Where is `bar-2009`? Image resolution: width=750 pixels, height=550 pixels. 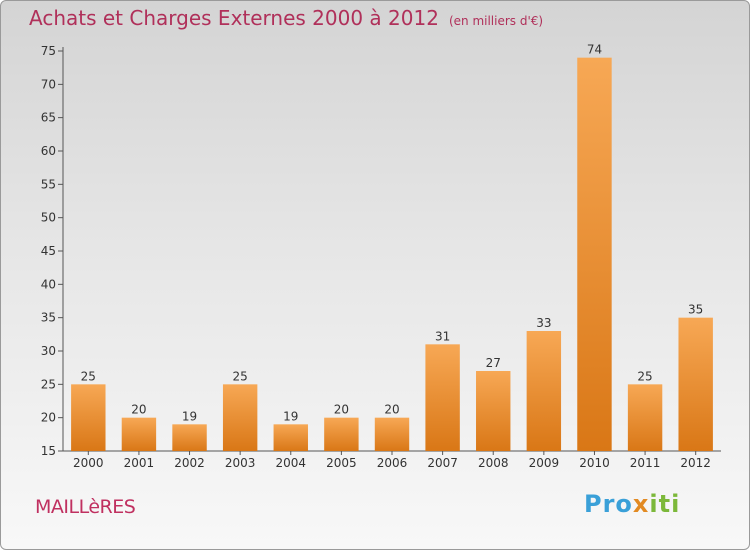 bar-2009 is located at coordinates (544, 391).